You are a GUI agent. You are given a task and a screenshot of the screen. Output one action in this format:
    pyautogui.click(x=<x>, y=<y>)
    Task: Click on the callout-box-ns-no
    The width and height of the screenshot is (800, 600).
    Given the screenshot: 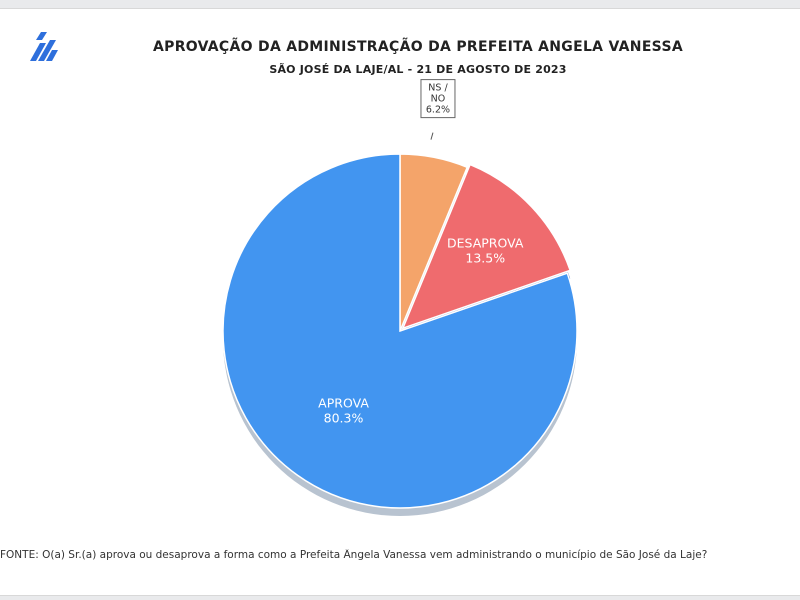 What is the action you would take?
    pyautogui.click(x=438, y=99)
    